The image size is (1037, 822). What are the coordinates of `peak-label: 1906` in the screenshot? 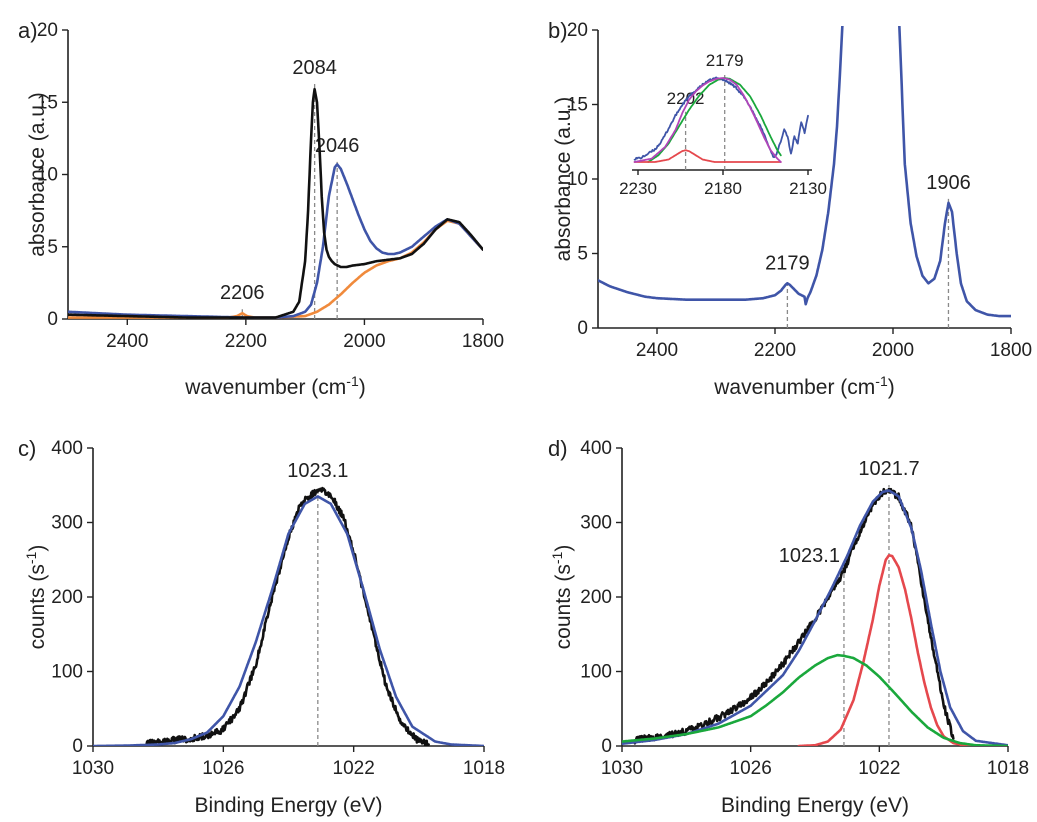 It's located at (948, 183).